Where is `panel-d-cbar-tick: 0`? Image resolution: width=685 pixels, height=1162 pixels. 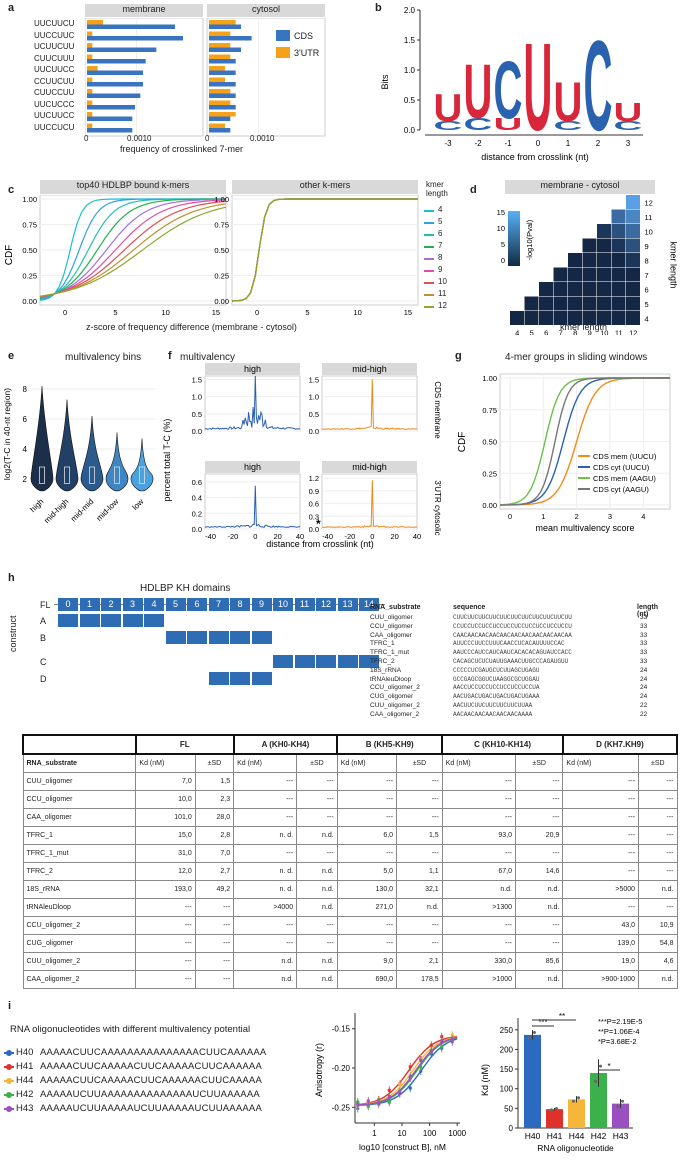
panel-d-cbar-tick: 0 is located at coordinates (503, 260).